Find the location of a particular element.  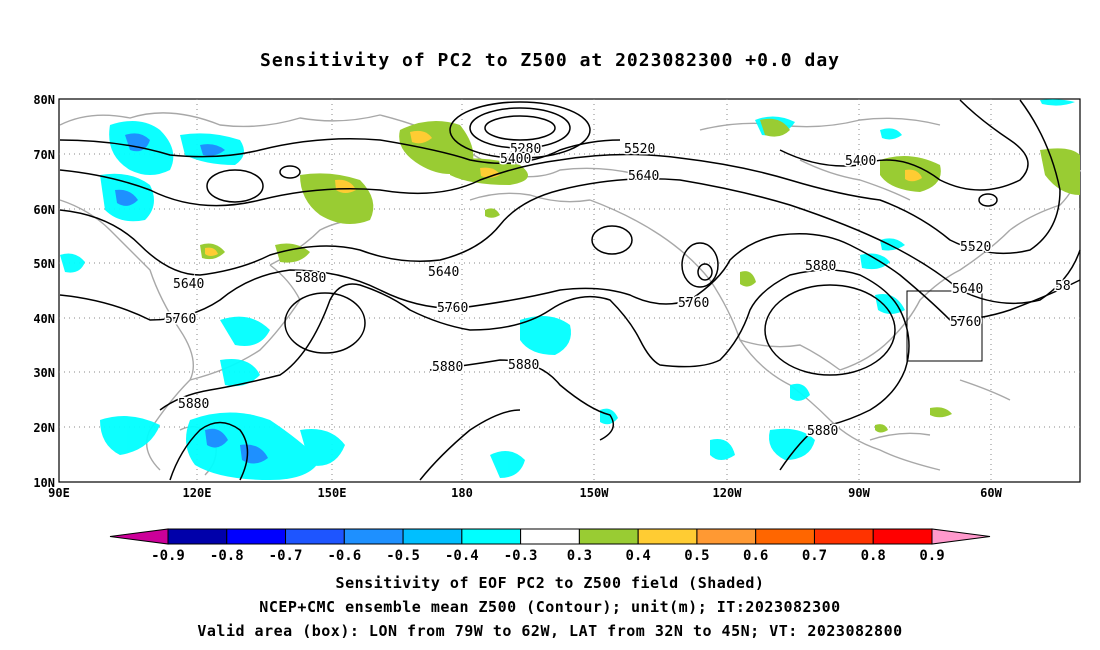

valid-area-box is located at coordinates (944, 326).